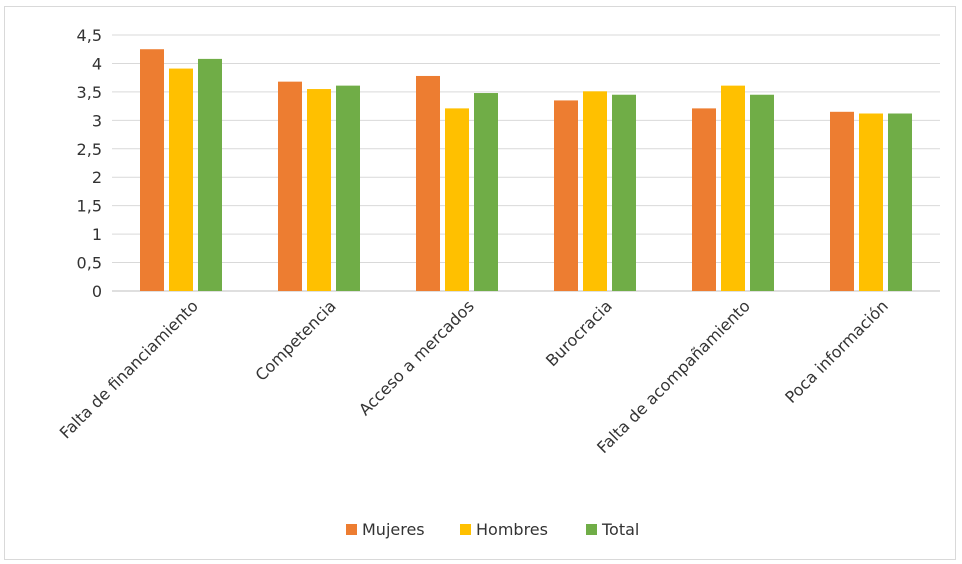 The width and height of the screenshot is (962, 564). What do you see at coordinates (591, 529) in the screenshot?
I see `legend-swatch-total` at bounding box center [591, 529].